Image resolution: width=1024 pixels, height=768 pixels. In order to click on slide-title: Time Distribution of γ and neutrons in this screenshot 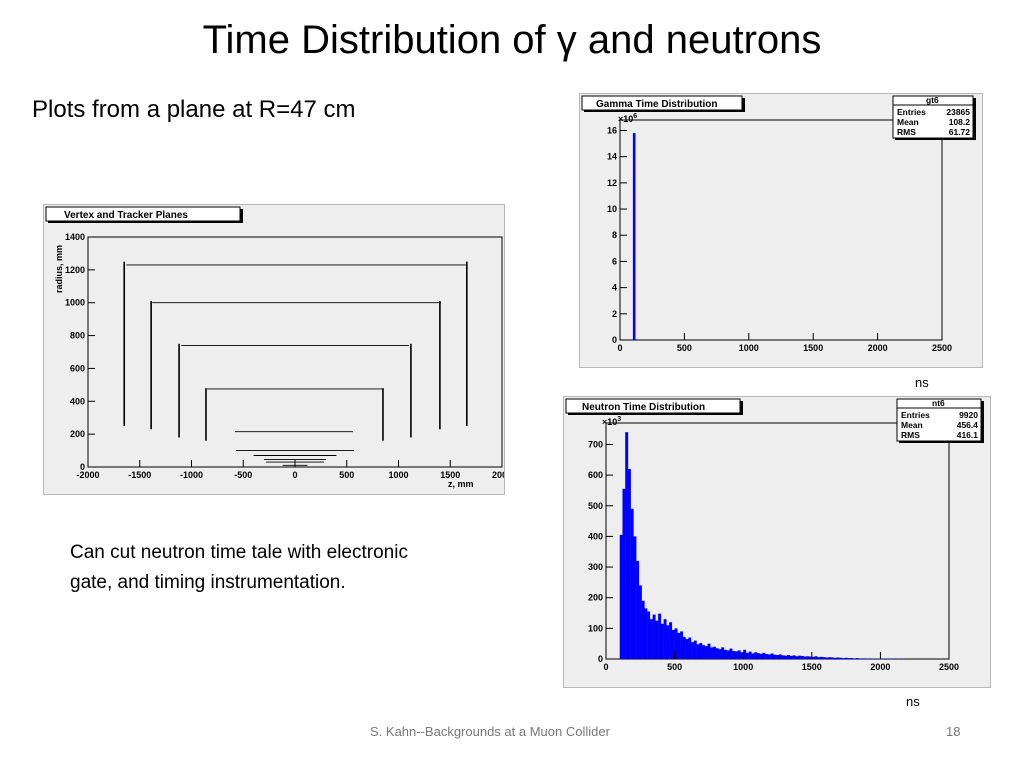, I will do `click(512, 40)`.